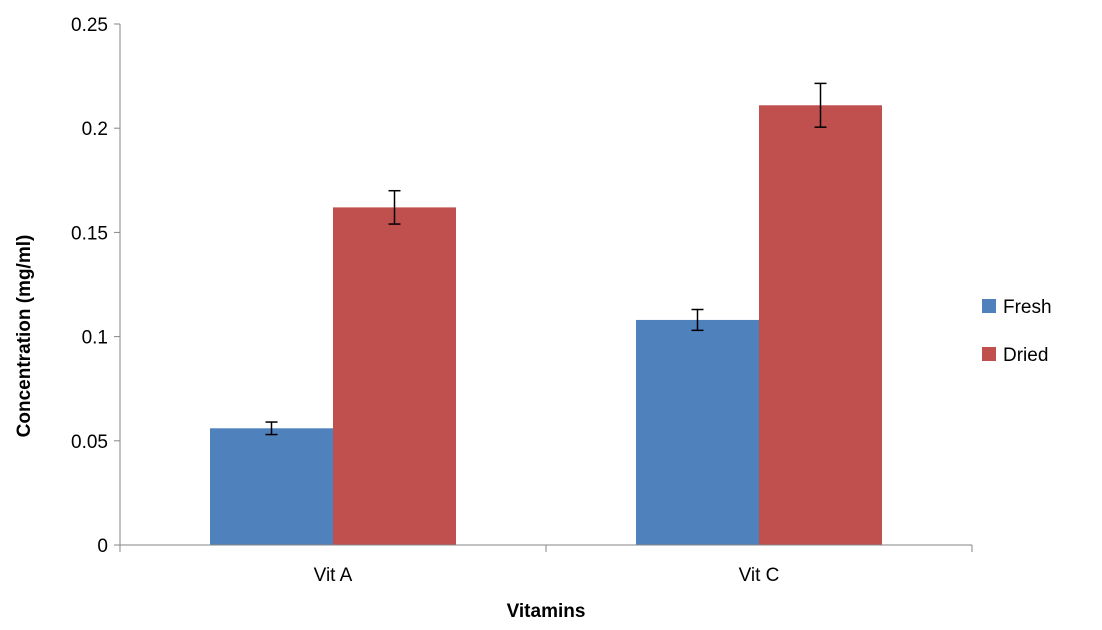  What do you see at coordinates (1025, 355) in the screenshot?
I see `legend-label-dried: Dried` at bounding box center [1025, 355].